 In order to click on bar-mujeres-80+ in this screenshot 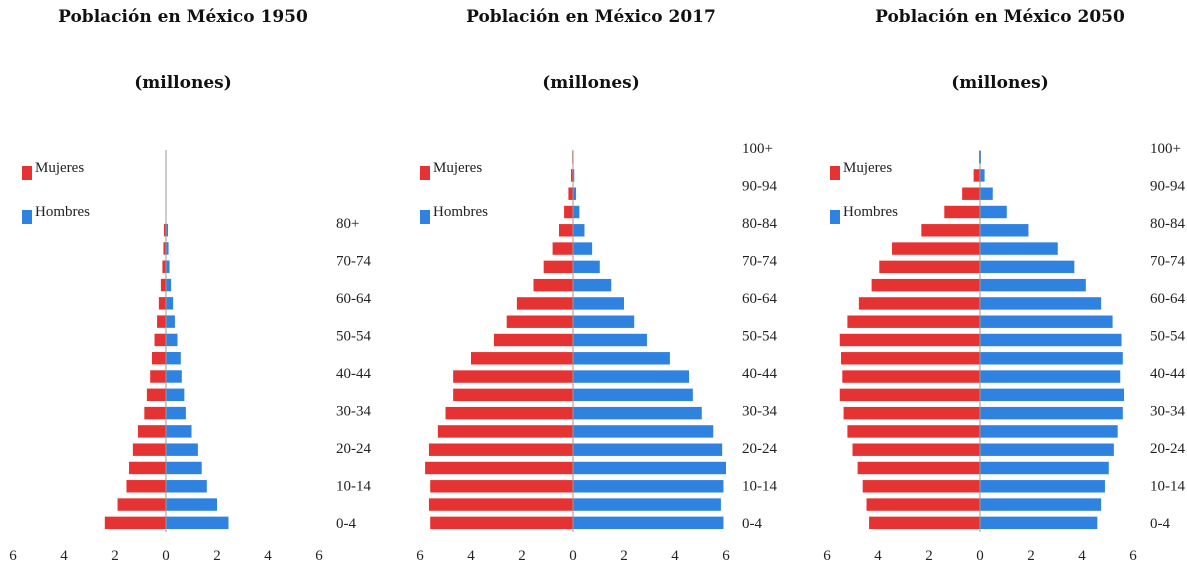, I will do `click(164, 230)`.